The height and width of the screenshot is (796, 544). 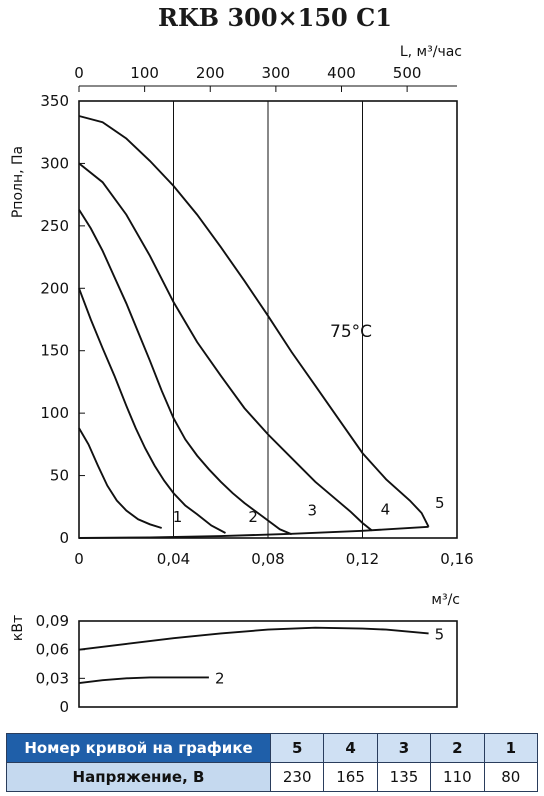 I want to click on power-curve-label: 2, so click(x=220, y=678).